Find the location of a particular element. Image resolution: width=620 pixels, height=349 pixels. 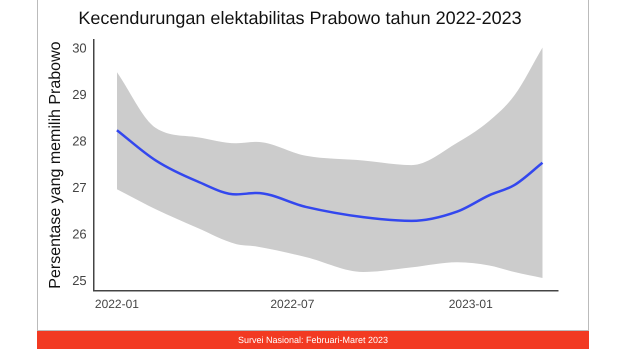

x-tick-label: 2022-01 is located at coordinates (117, 304).